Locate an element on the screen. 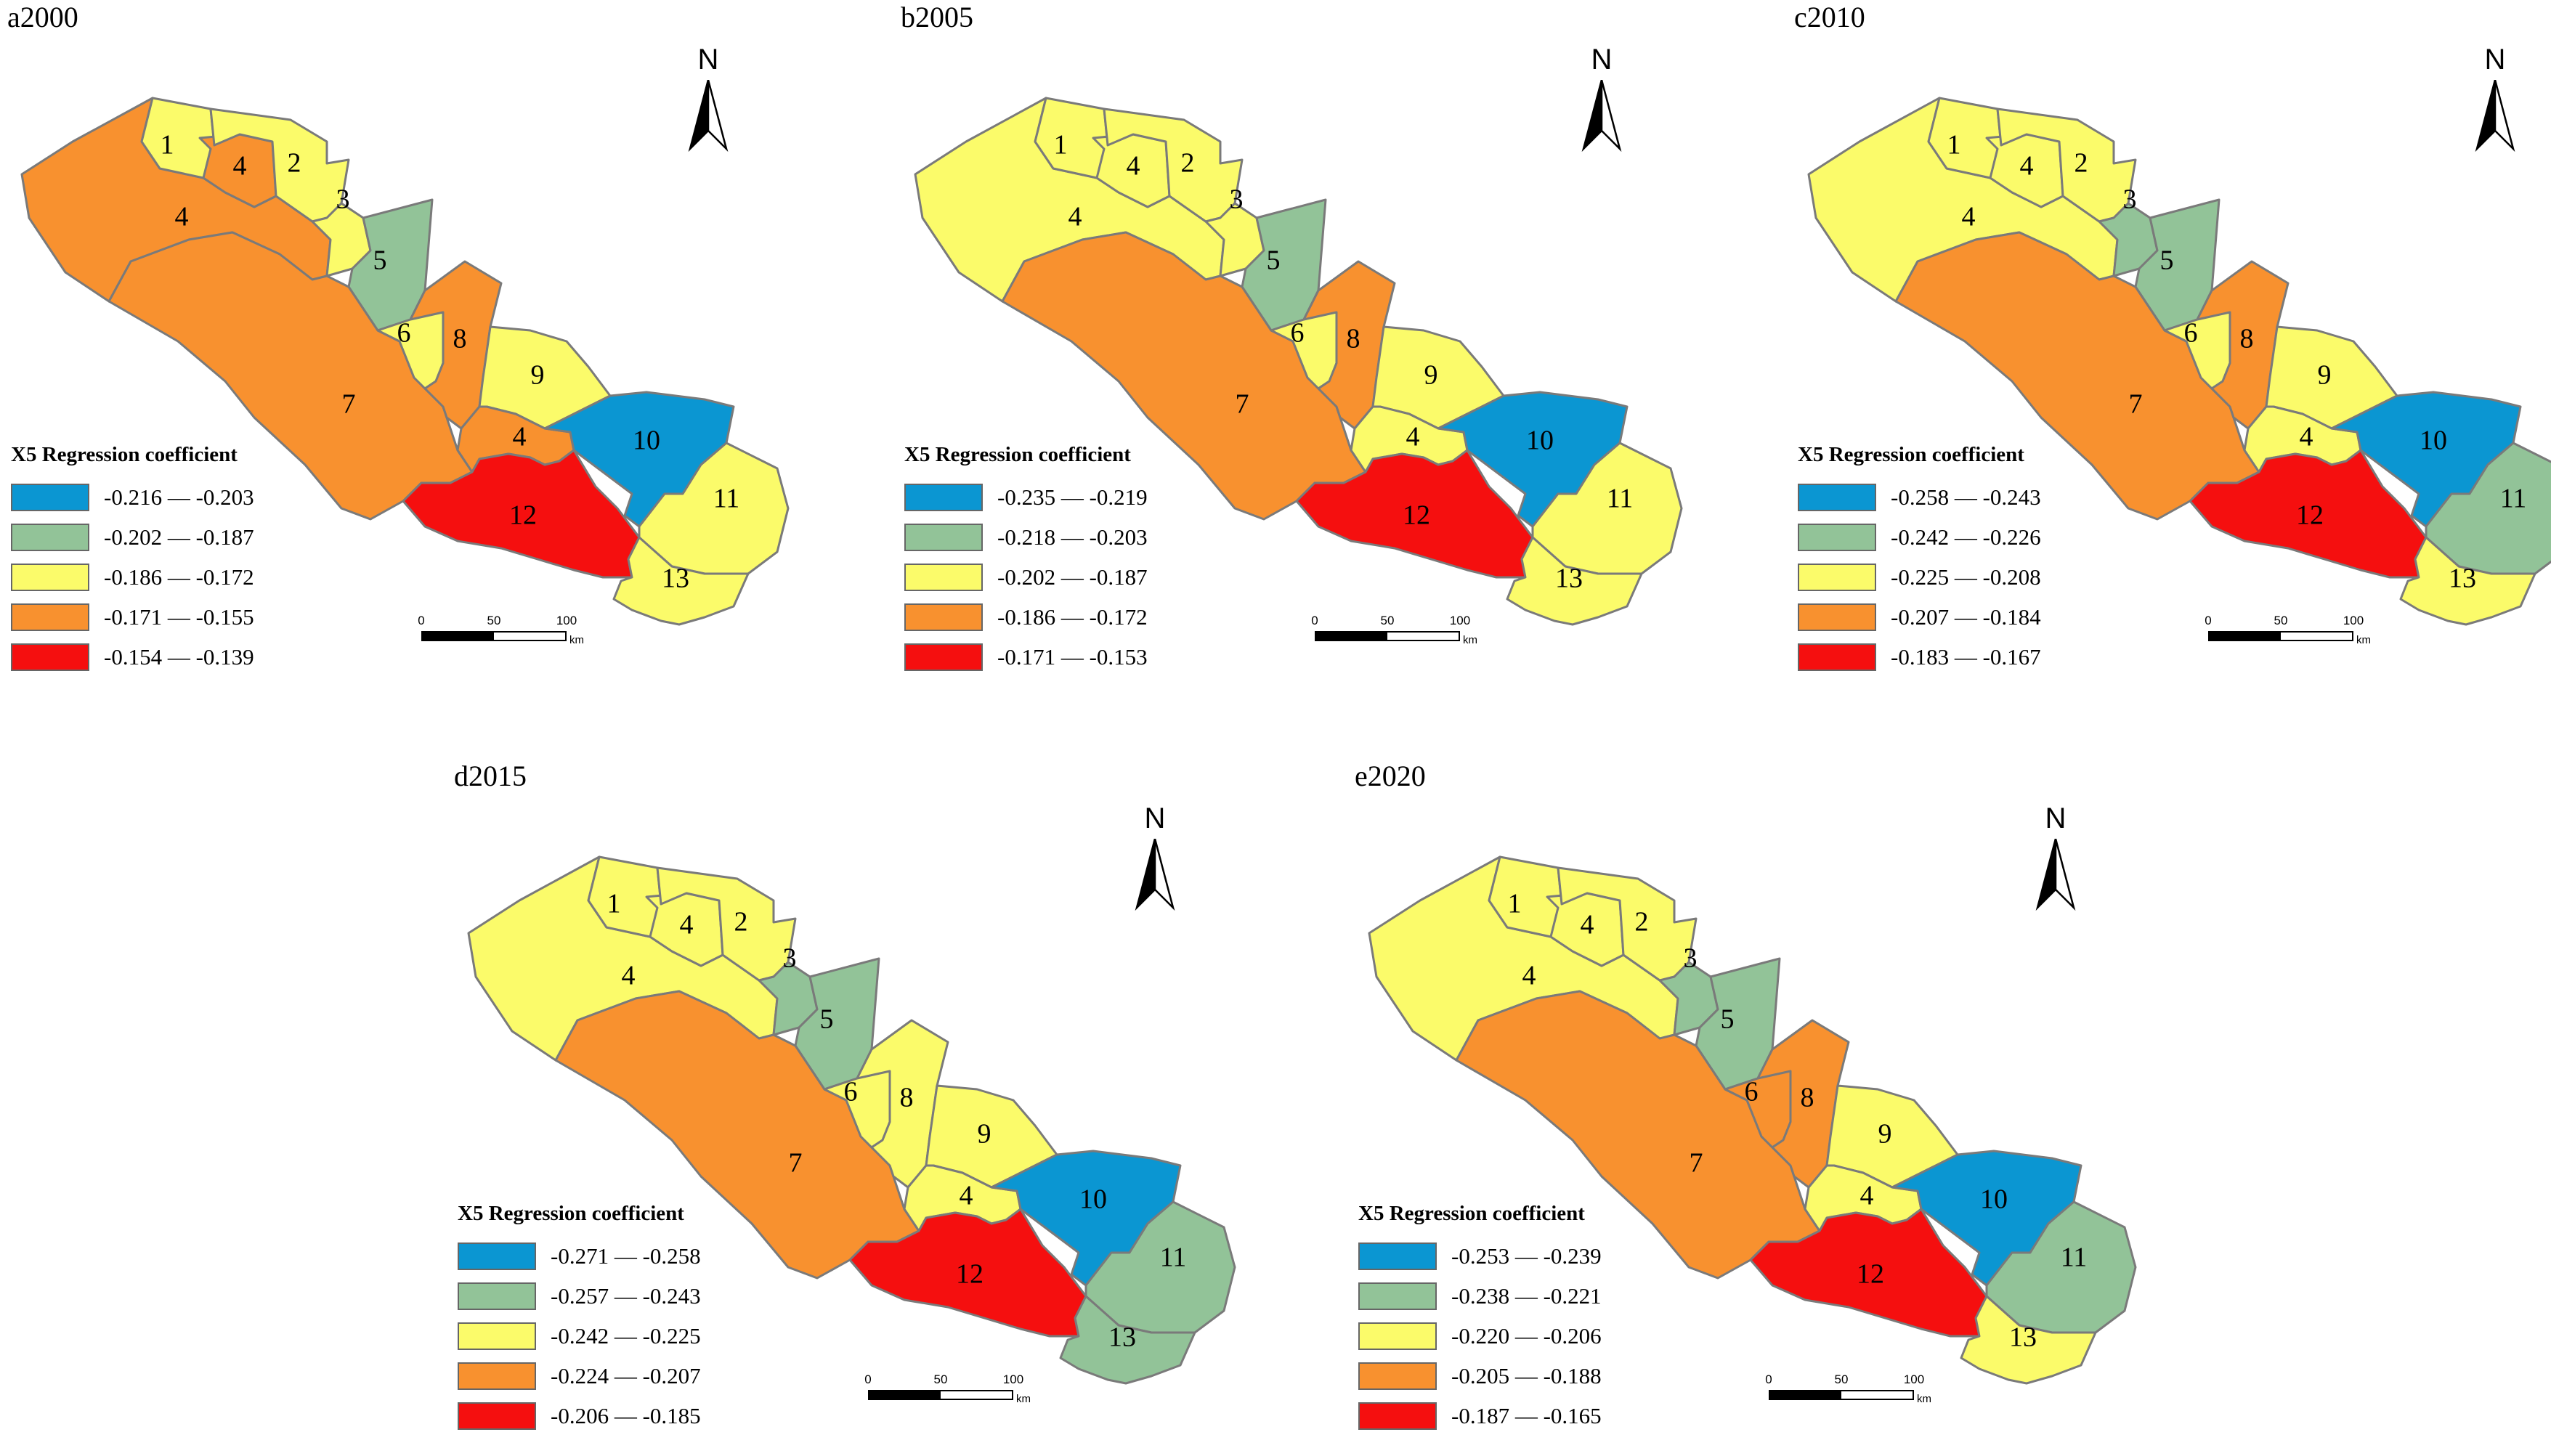  legend-range: -0.220 — -0.206 is located at coordinates (1526, 1335).